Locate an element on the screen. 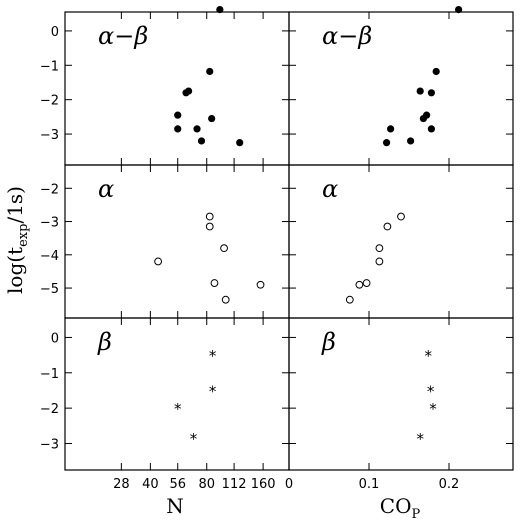 This screenshot has width=526, height=526. x-tick-label: 0.1 is located at coordinates (369, 484).